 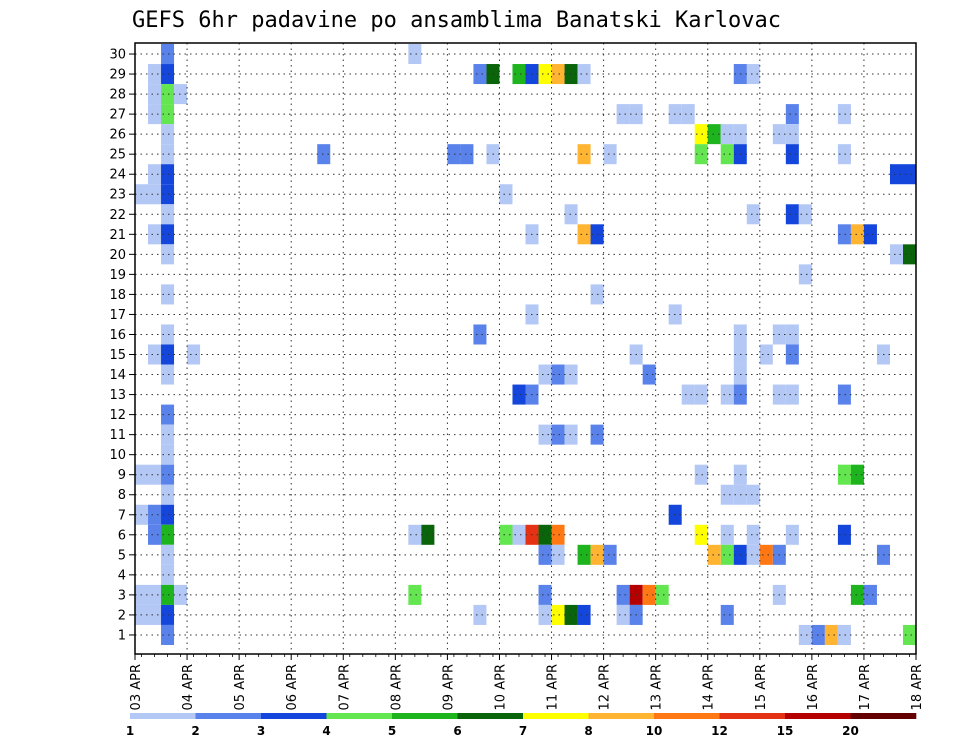 What do you see at coordinates (553, 687) in the screenshot?
I see `x-tick-label: 11 APR` at bounding box center [553, 687].